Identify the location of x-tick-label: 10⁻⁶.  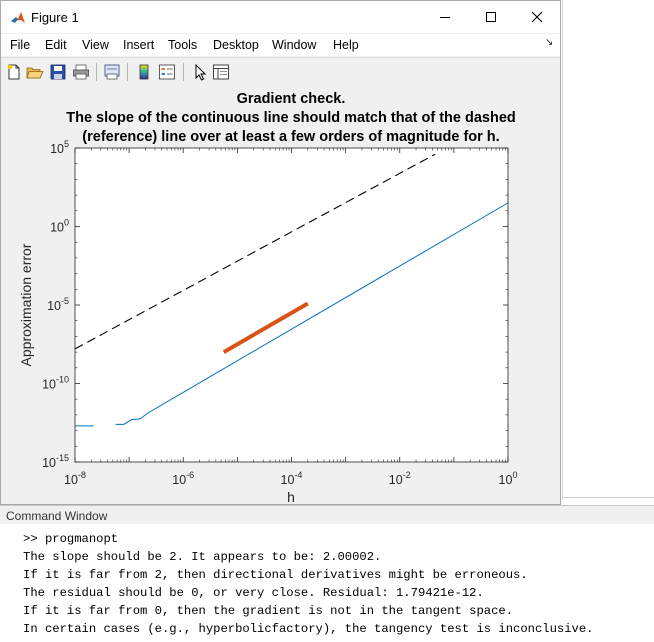
(183, 478).